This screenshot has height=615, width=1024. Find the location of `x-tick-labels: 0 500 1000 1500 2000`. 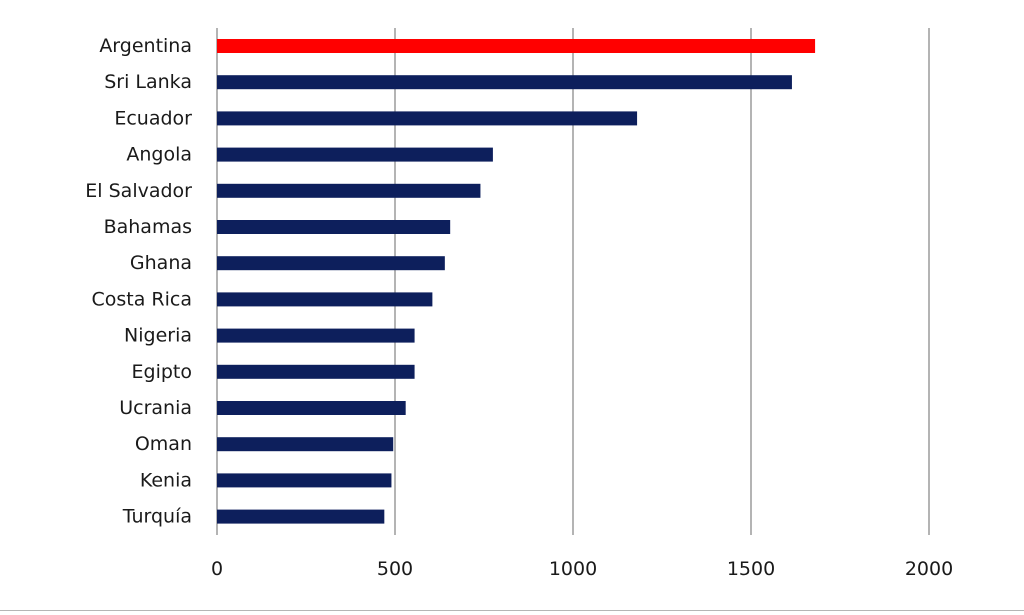

x-tick-labels: 0 500 1000 1500 2000 is located at coordinates (582, 569).